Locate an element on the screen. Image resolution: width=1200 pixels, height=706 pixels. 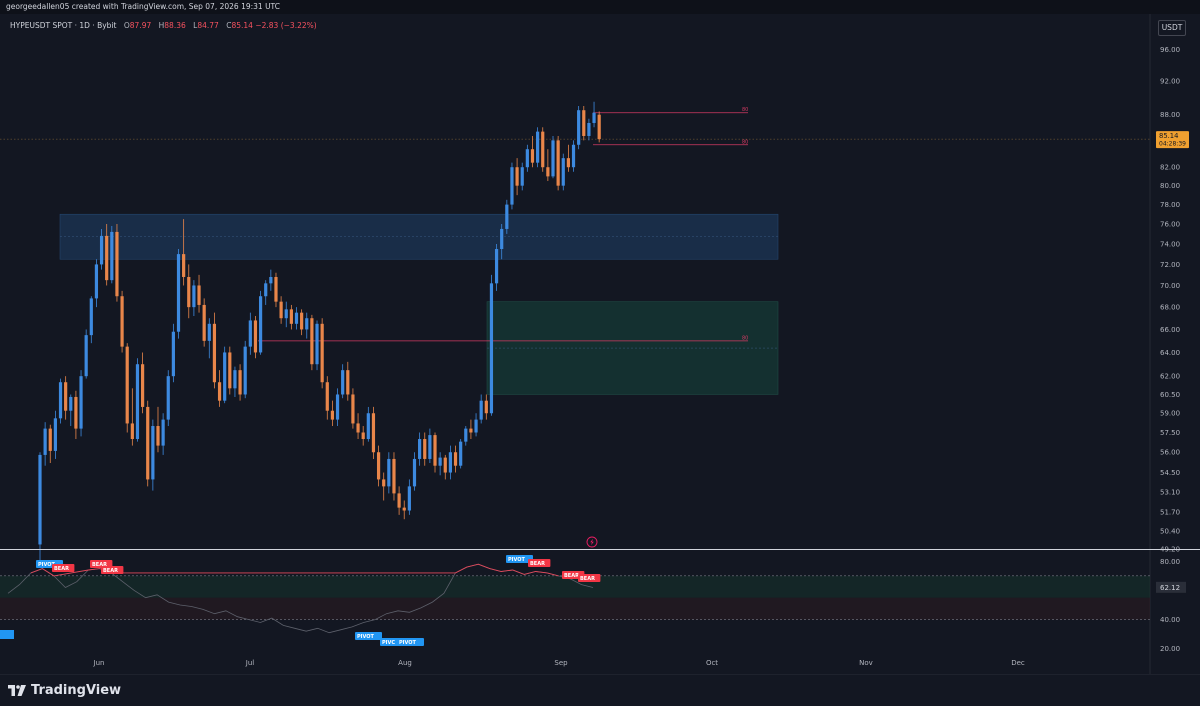
legend-low-label: L is located at coordinates (195, 25).